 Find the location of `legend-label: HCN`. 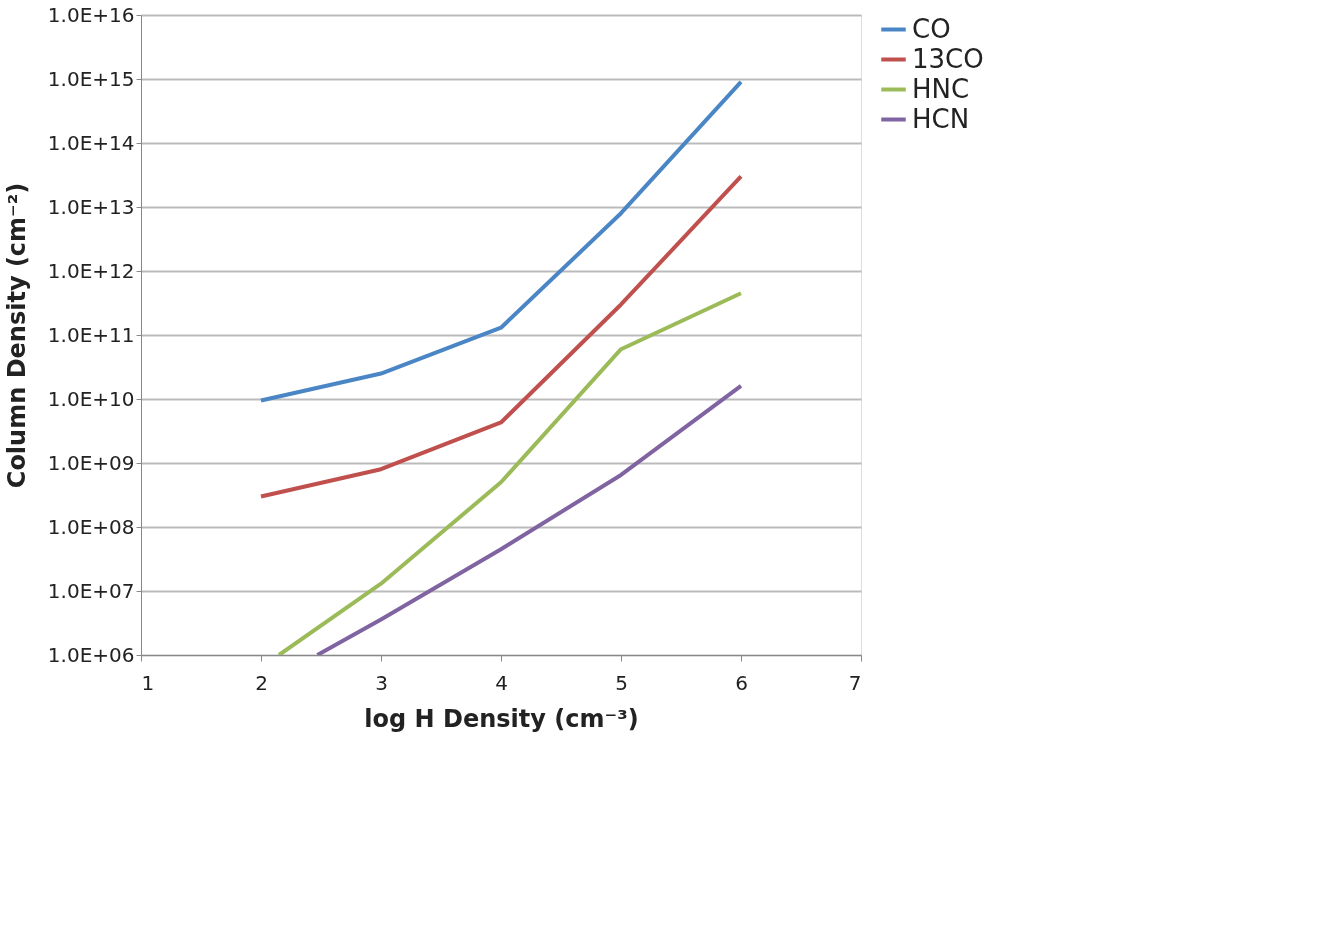

legend-label: HCN is located at coordinates (941, 118).